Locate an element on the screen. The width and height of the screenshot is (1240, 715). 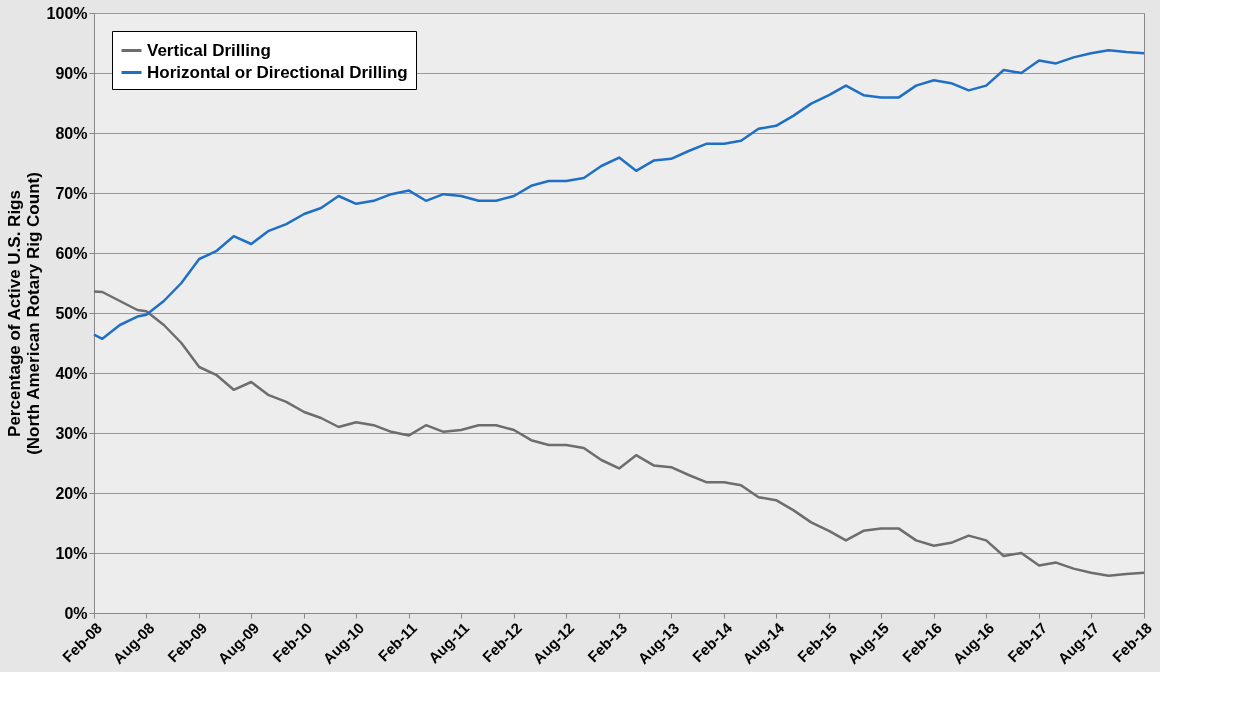
legend-label: Horizontal or Directional Drilling is located at coordinates (277, 72).